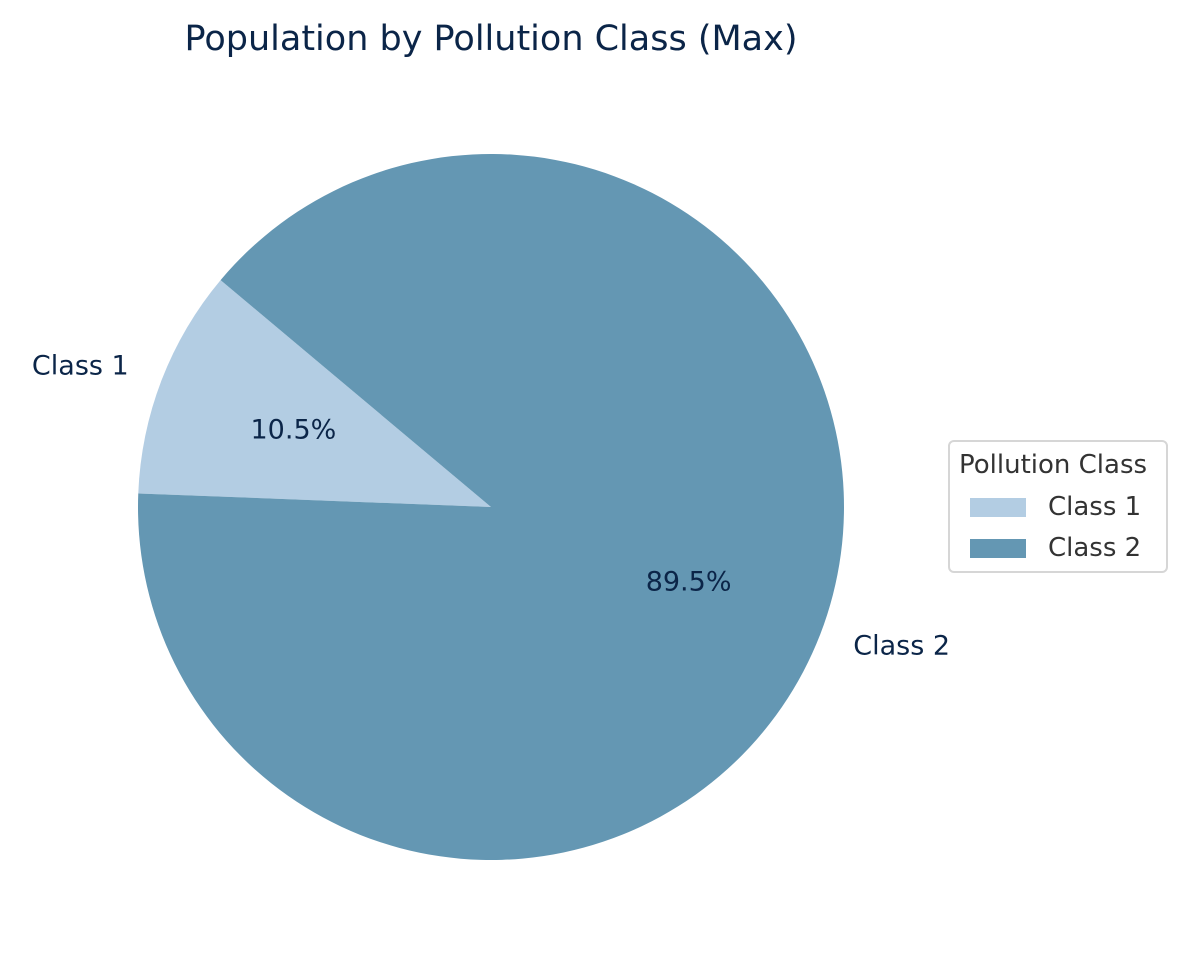  Describe the element at coordinates (1095, 507) in the screenshot. I see `legend-label-class-1: Class 1` at that location.